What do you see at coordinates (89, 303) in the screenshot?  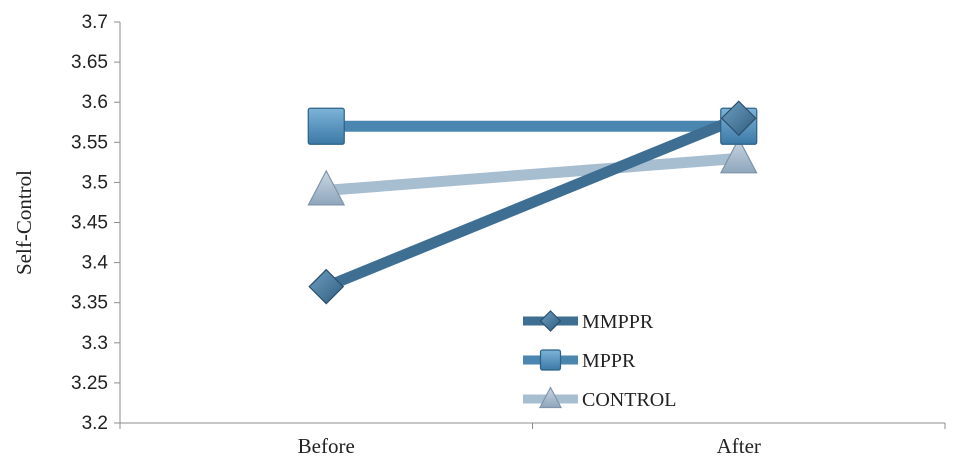 I see `y-tick-label: 3.35` at bounding box center [89, 303].